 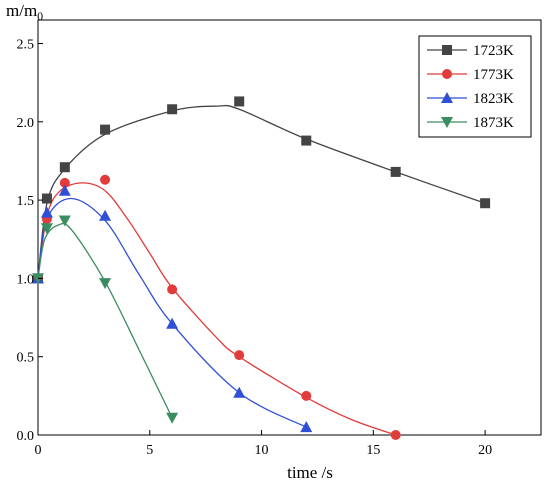 What do you see at coordinates (262, 450) in the screenshot?
I see `x-tick-label: 10` at bounding box center [262, 450].